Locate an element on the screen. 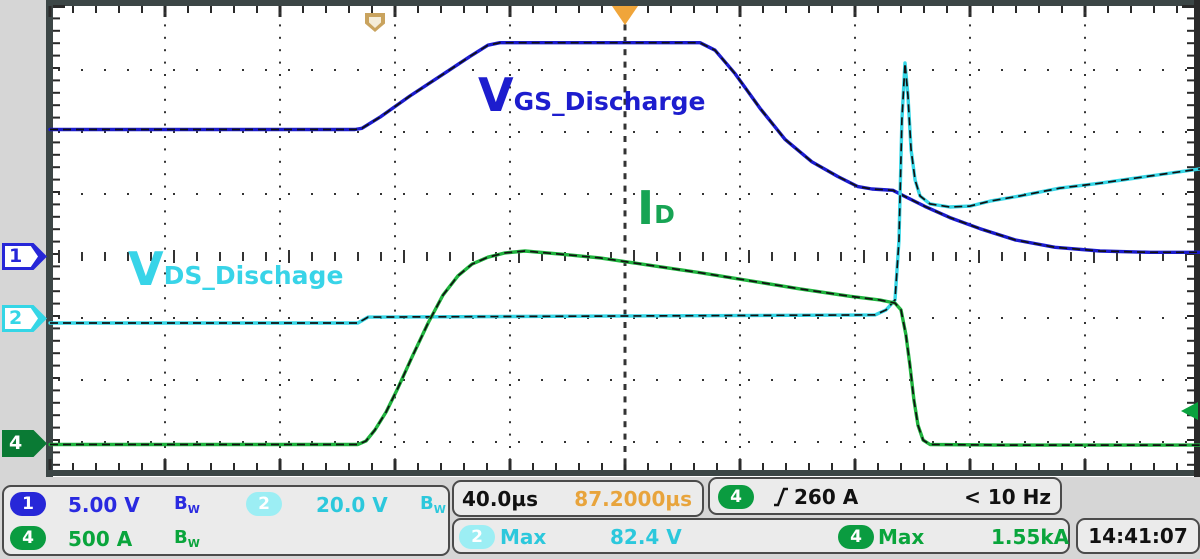 The image size is (1200, 559). channel-2-ground-marker: 2 is located at coordinates (24, 318).